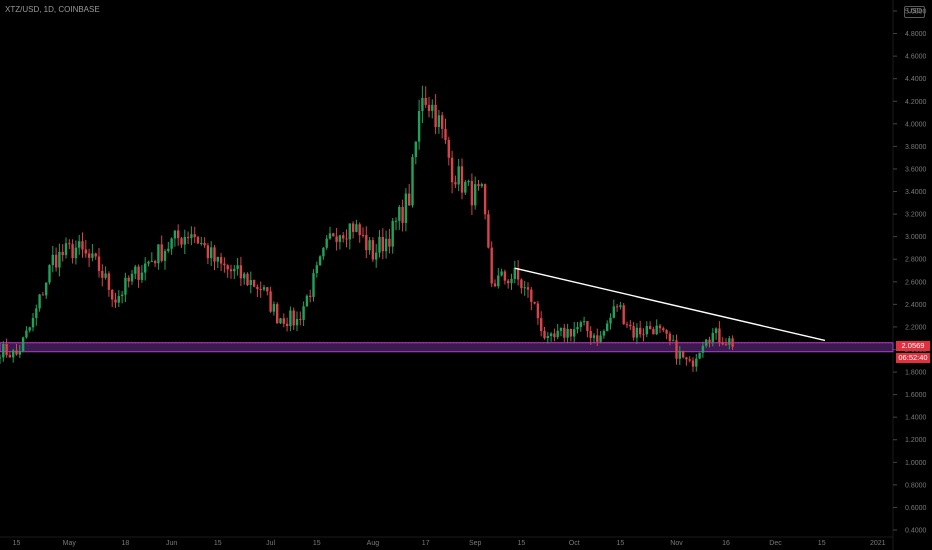 The width and height of the screenshot is (932, 550). I want to click on currency-badge: USD, so click(914, 12).